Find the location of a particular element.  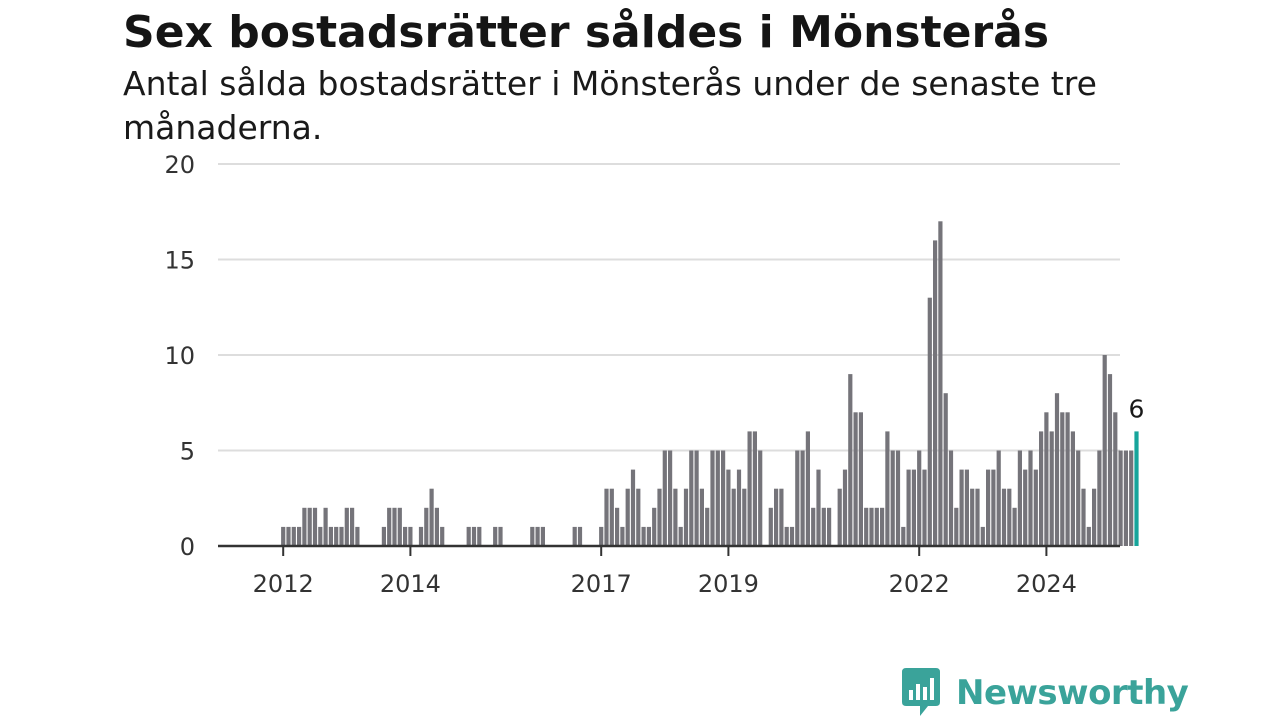

newsworthy-logo-icon is located at coordinates (921, 692).